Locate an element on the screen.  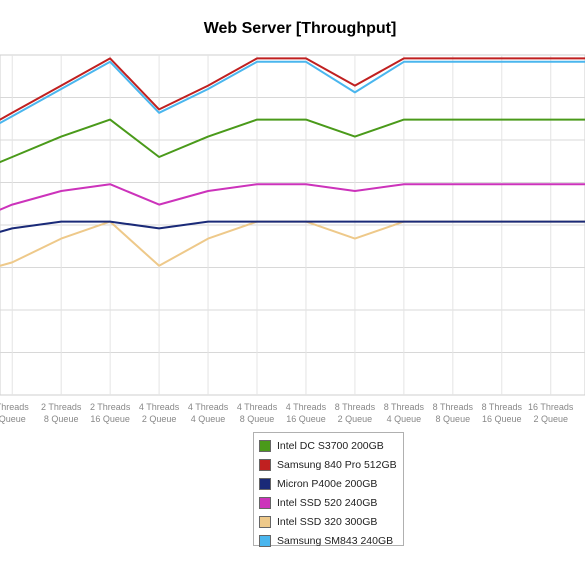
legend-entry: Samsung 840 Pro 512GB is located at coordinates (331, 464).